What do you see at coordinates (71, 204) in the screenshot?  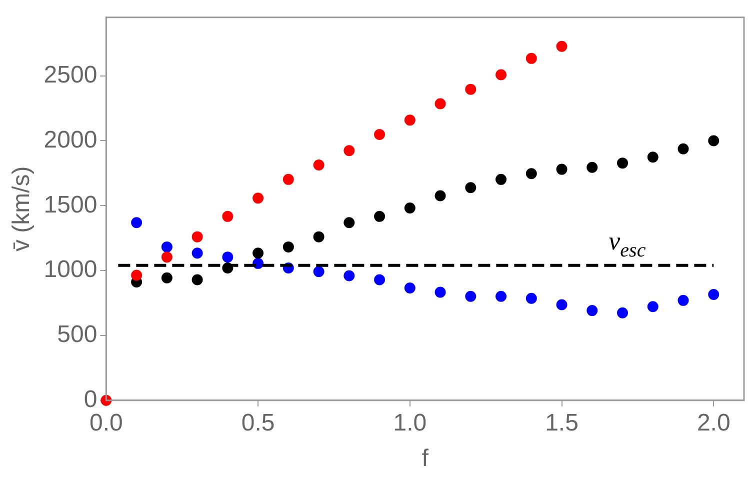 I see `y-tick-label: 1500` at bounding box center [71, 204].